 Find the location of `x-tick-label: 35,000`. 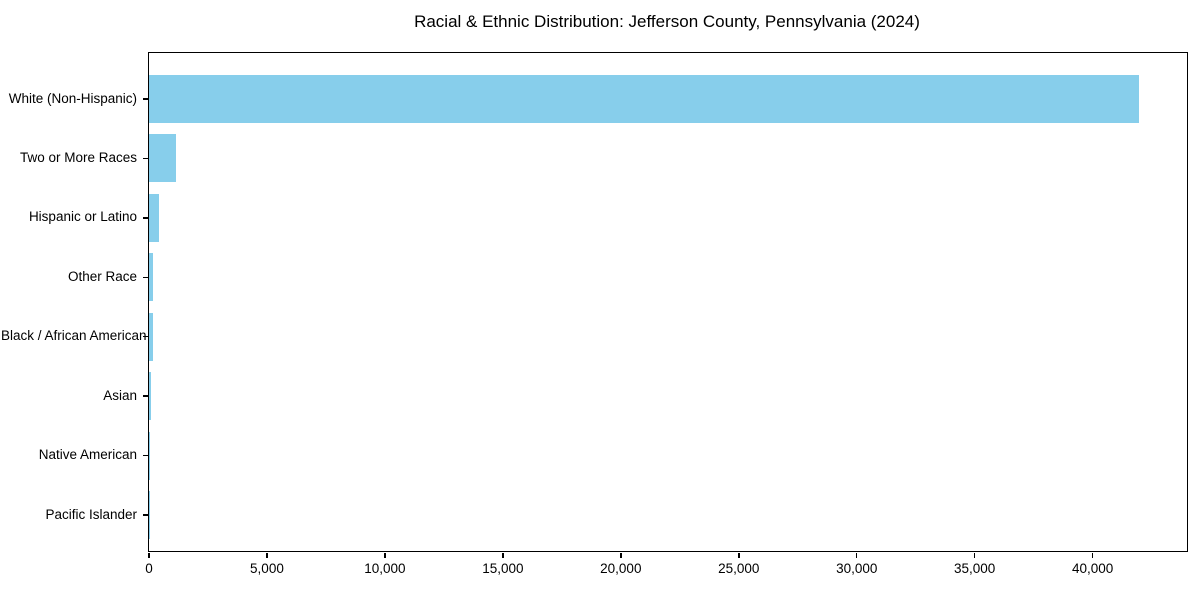

x-tick-label: 35,000 is located at coordinates (975, 568).